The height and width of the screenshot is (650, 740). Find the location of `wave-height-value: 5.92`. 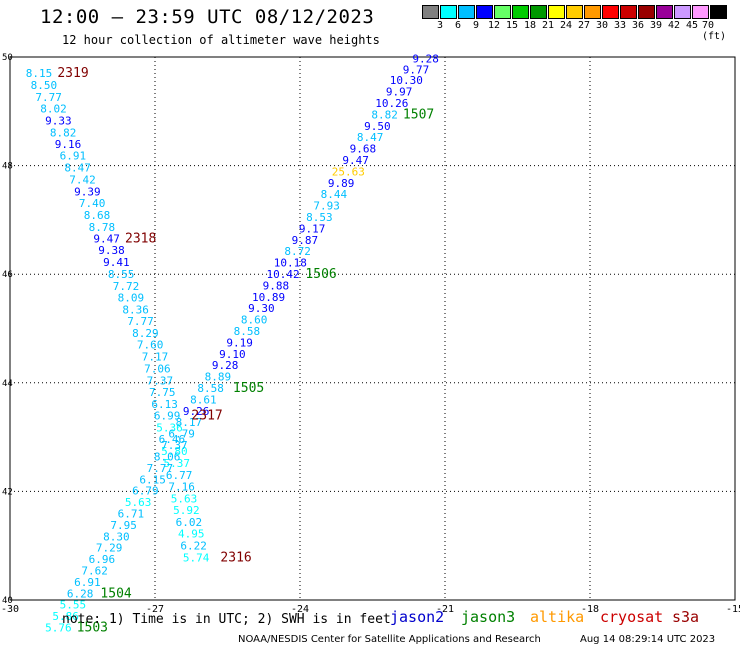

wave-height-value: 5.92 is located at coordinates (186, 510).